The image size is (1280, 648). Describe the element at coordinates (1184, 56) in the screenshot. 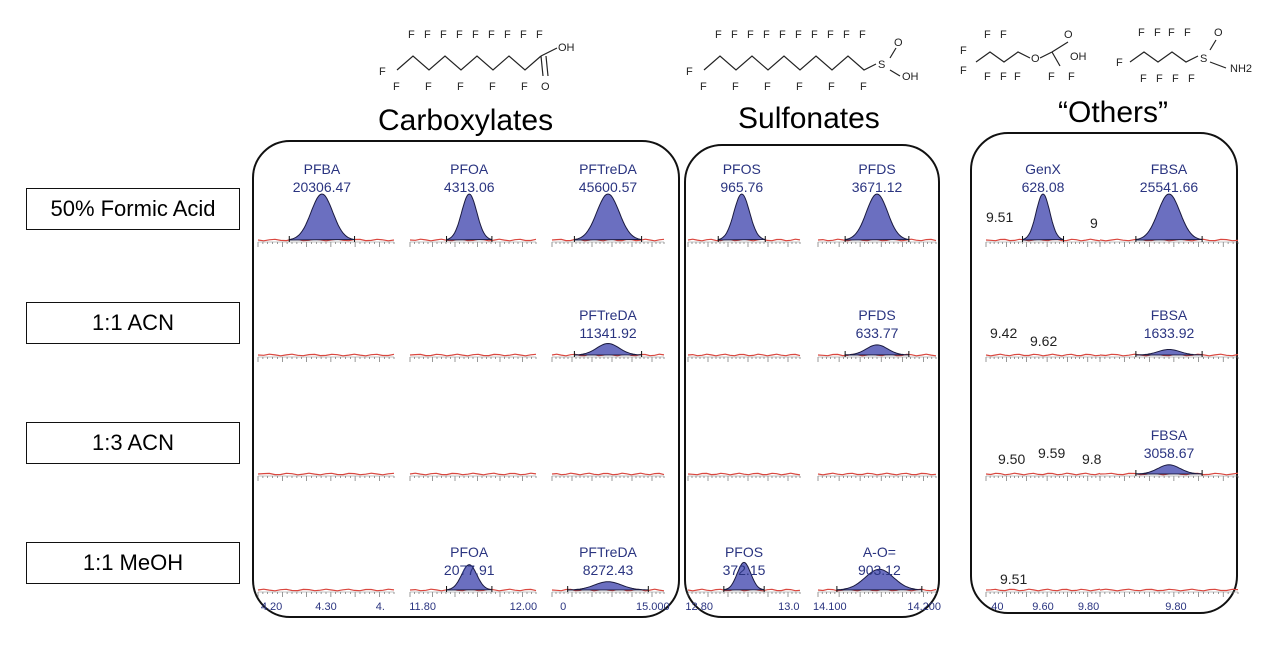

I see `fbsa-structure-image: F F F F F F F F F S O NH2` at that location.